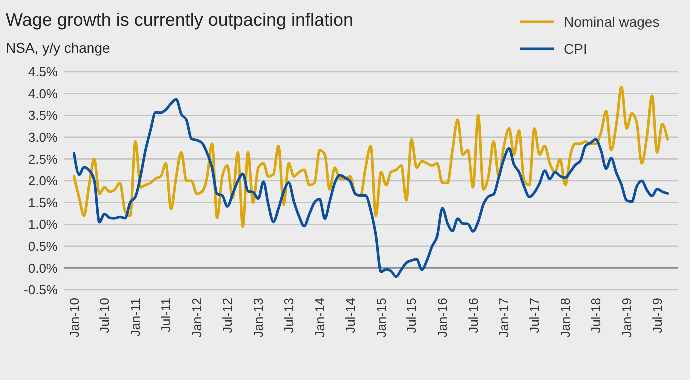  What do you see at coordinates (197, 318) in the screenshot?
I see `x-tick-label: Jan-12` at bounding box center [197, 318].